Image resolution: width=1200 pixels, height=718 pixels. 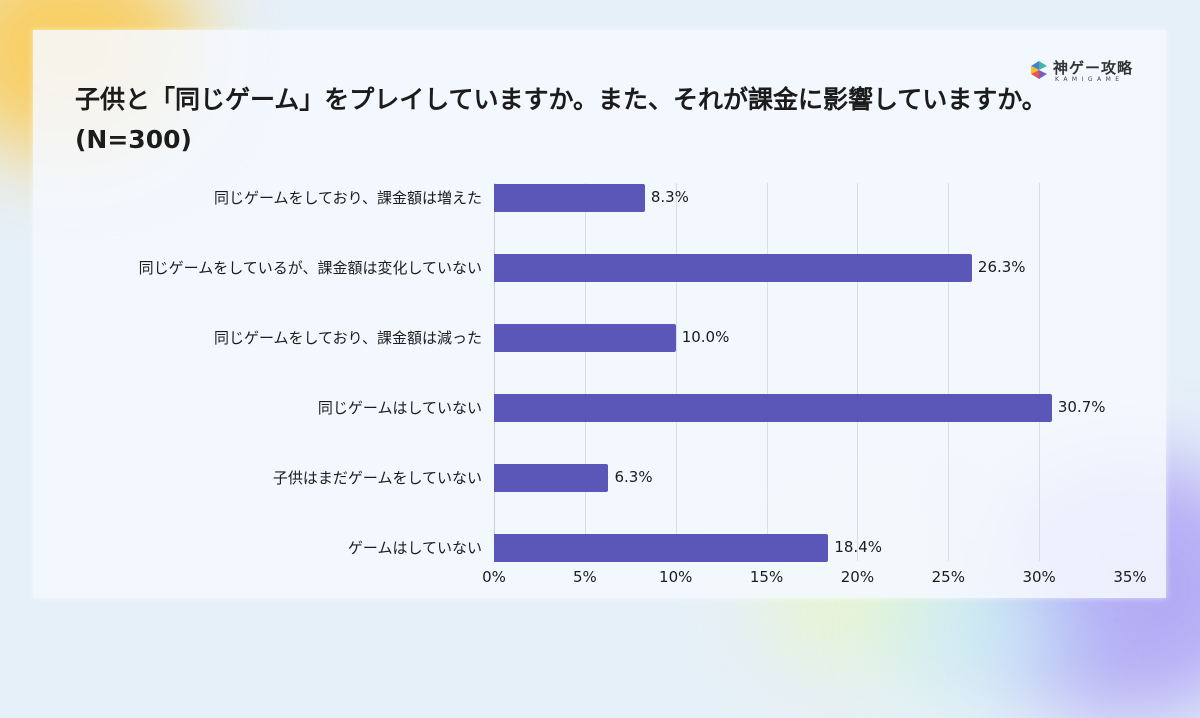 What do you see at coordinates (812, 198) in the screenshot?
I see `bar-row: 8.3%` at bounding box center [812, 198].